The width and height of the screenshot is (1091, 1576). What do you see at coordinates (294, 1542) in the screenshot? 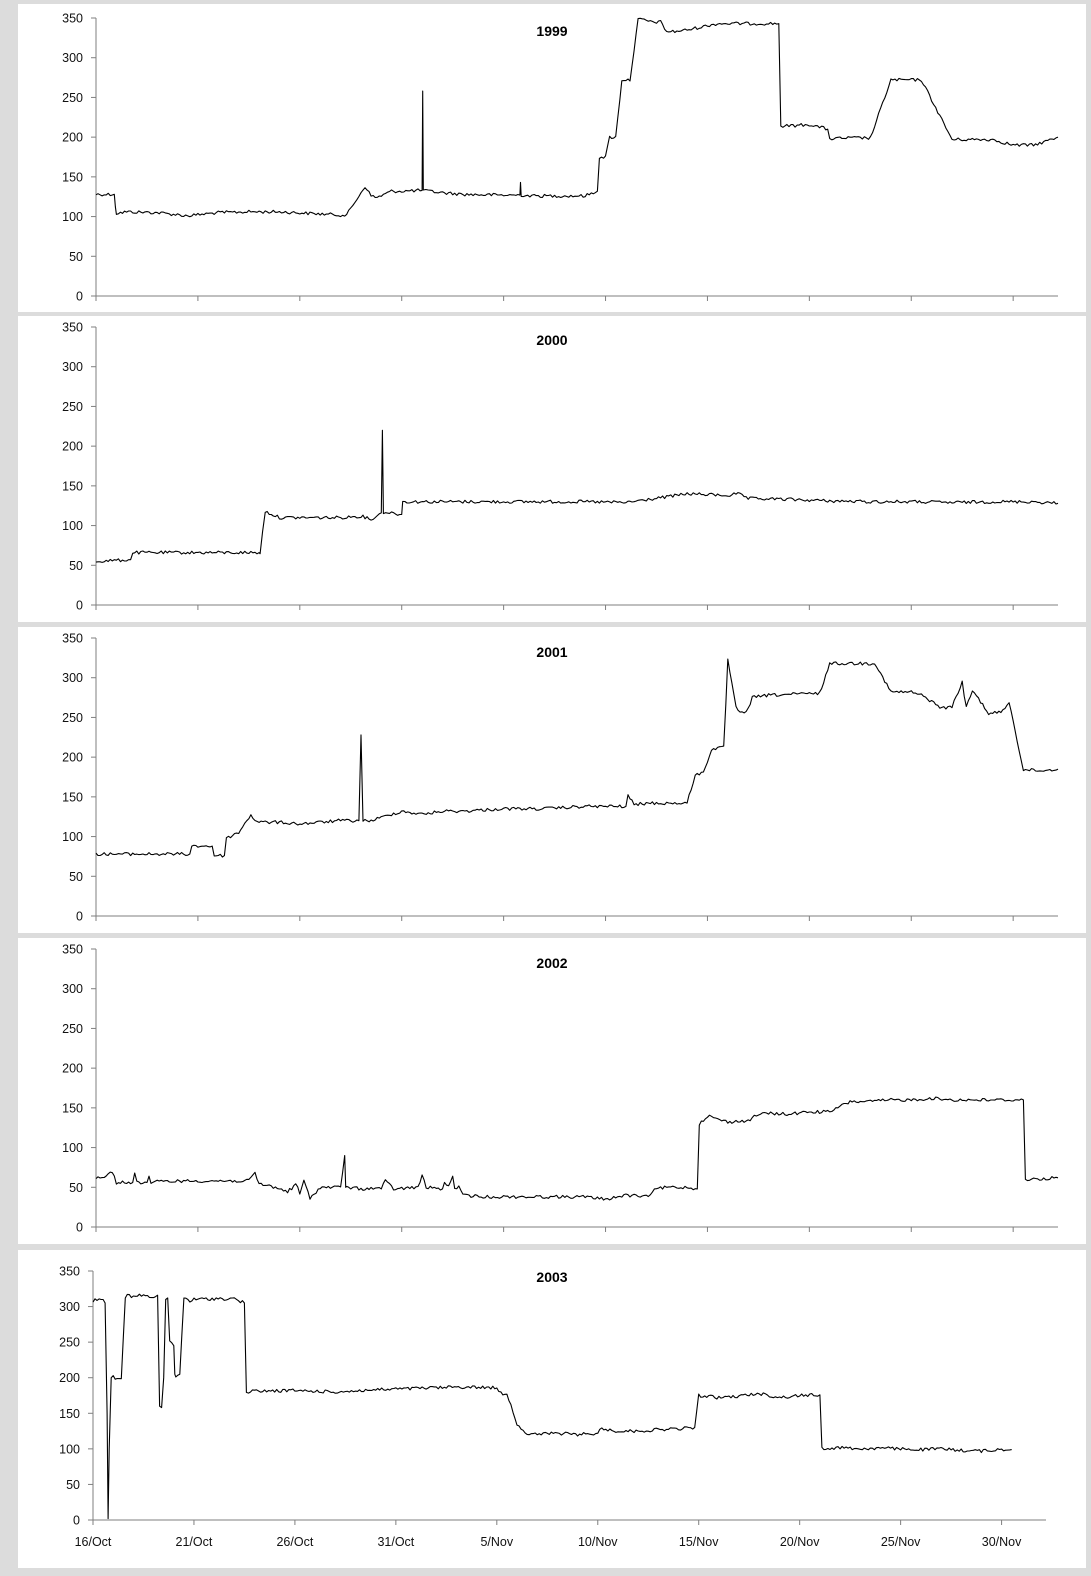
I see `x-tick-label: 26/Oct` at bounding box center [294, 1542].